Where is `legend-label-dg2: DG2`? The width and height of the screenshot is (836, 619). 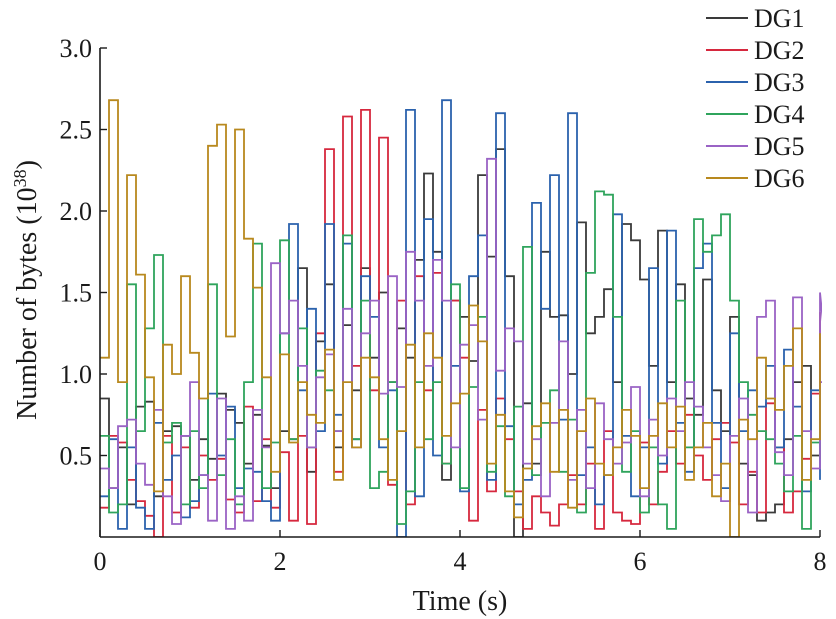
legend-label-dg2: DG2 is located at coordinates (779, 50).